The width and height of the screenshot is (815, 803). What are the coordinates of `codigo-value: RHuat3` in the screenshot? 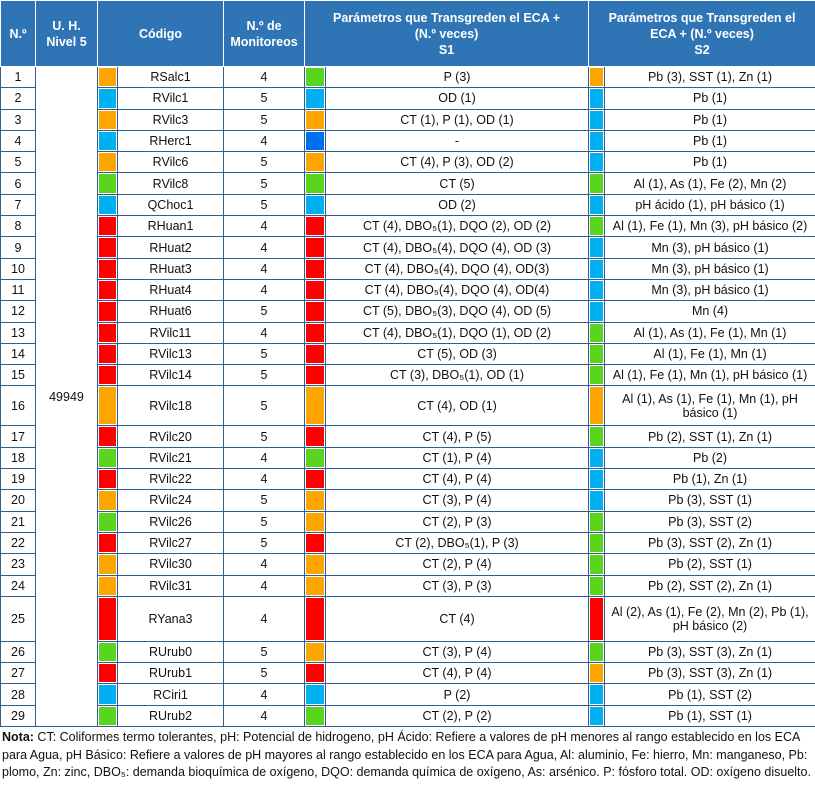 It's located at (170, 268).